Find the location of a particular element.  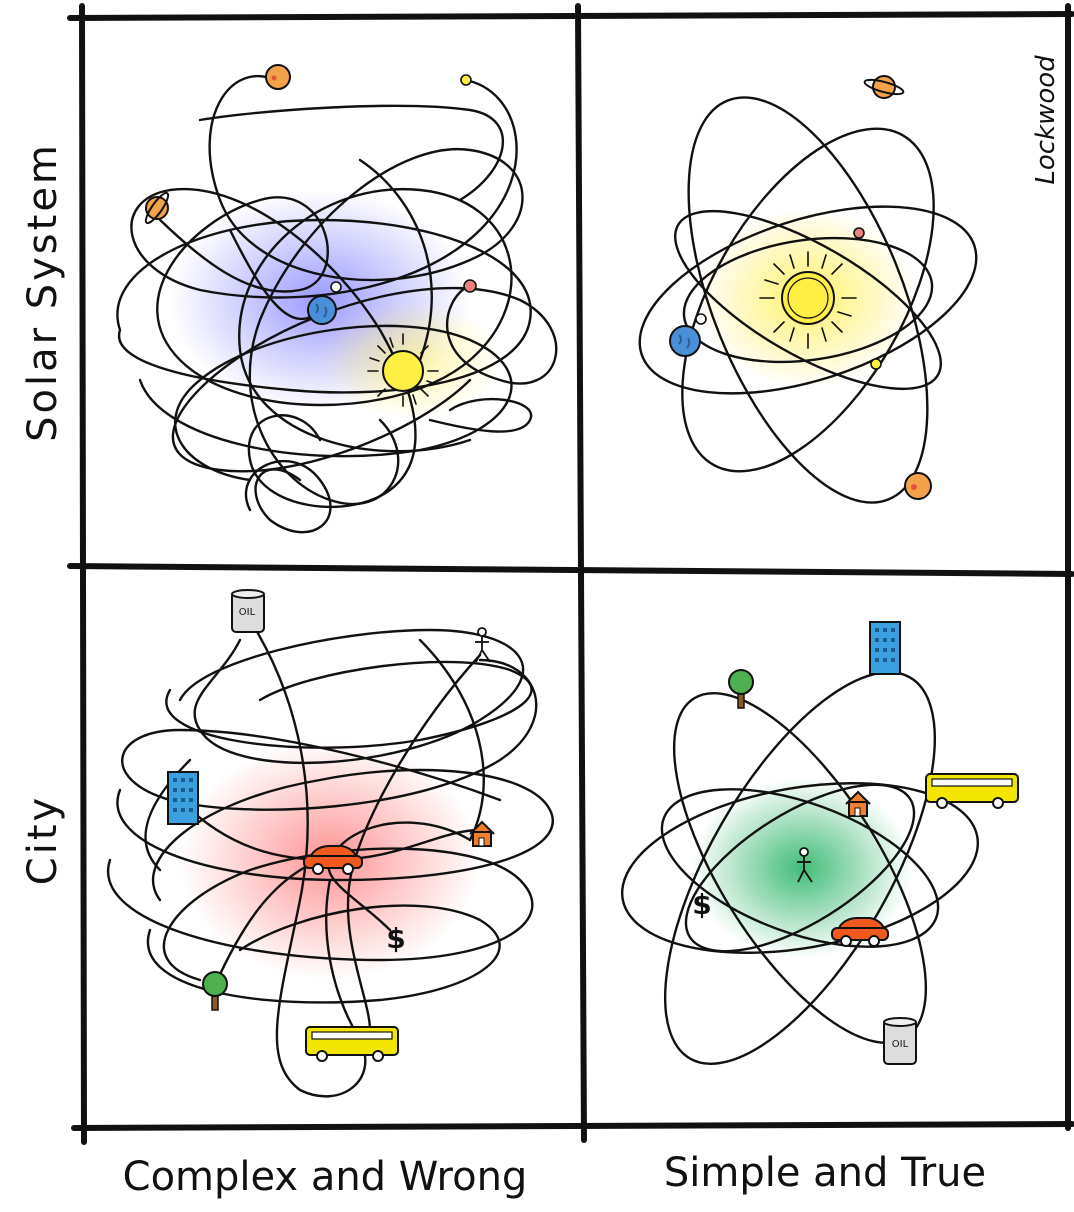

panel-city-simple: $ OIL is located at coordinates (819, 843).